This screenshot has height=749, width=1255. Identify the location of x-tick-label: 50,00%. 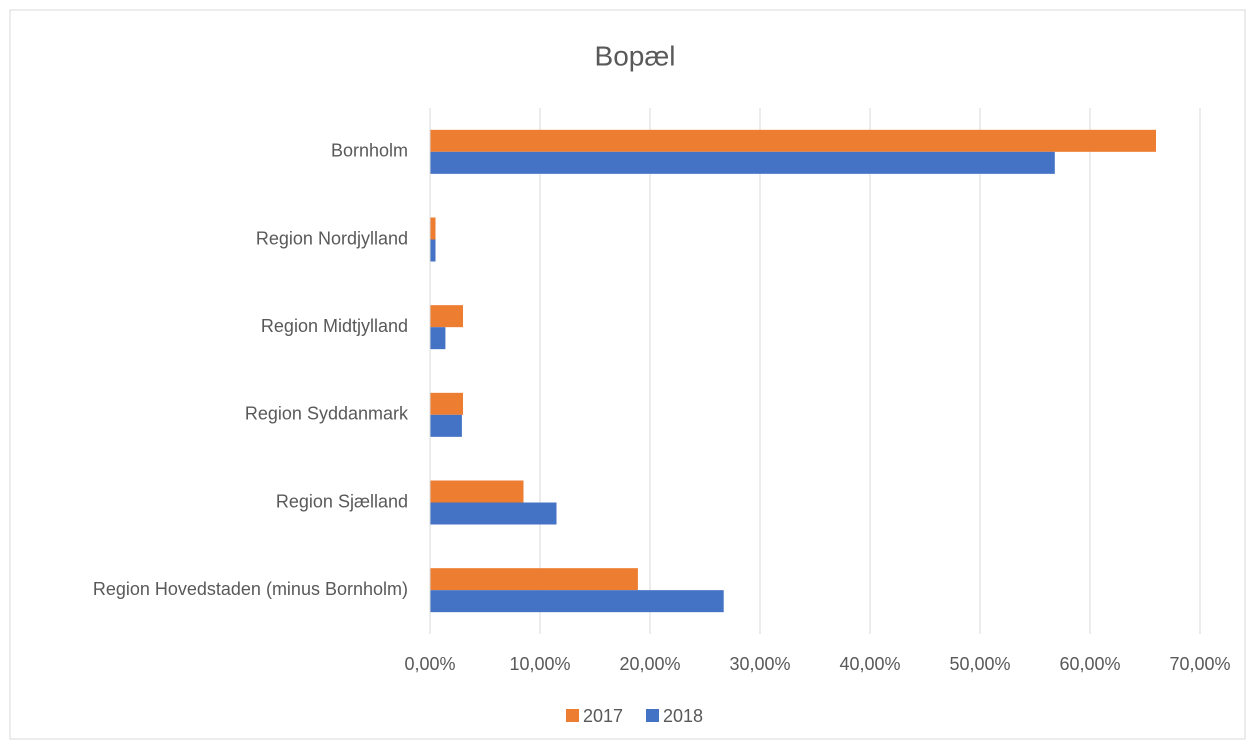
(979, 664).